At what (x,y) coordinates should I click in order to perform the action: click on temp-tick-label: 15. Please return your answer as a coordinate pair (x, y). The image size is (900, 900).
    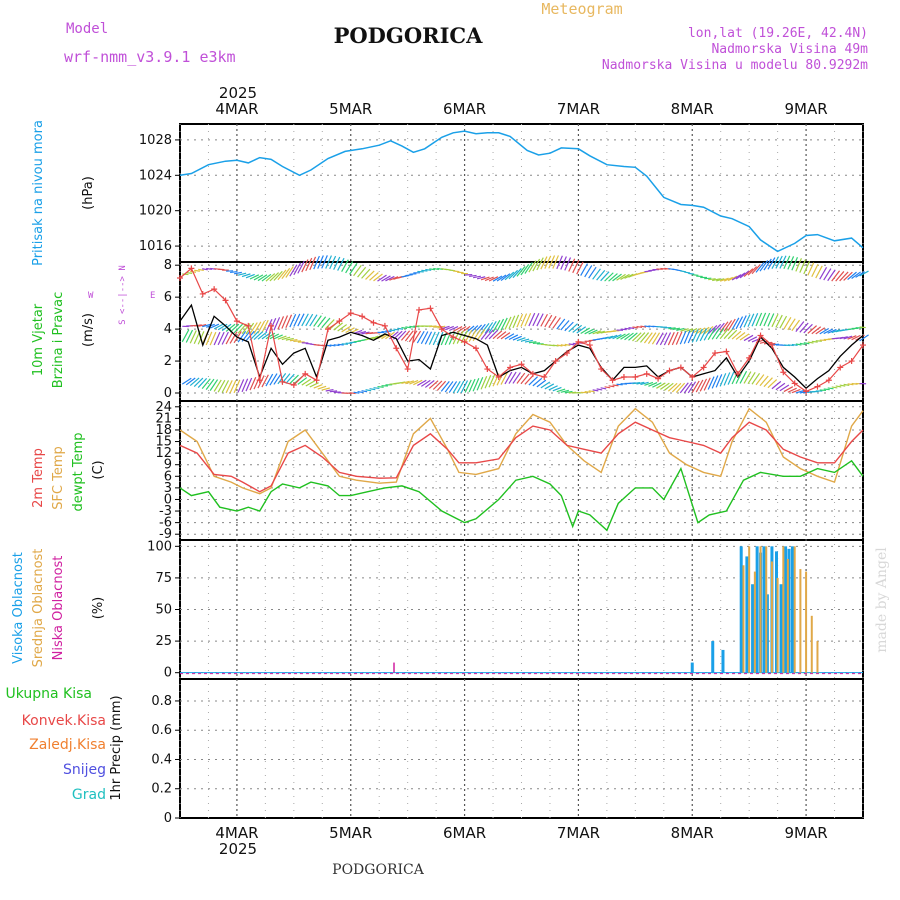
    Looking at the image, I should click on (163, 442).